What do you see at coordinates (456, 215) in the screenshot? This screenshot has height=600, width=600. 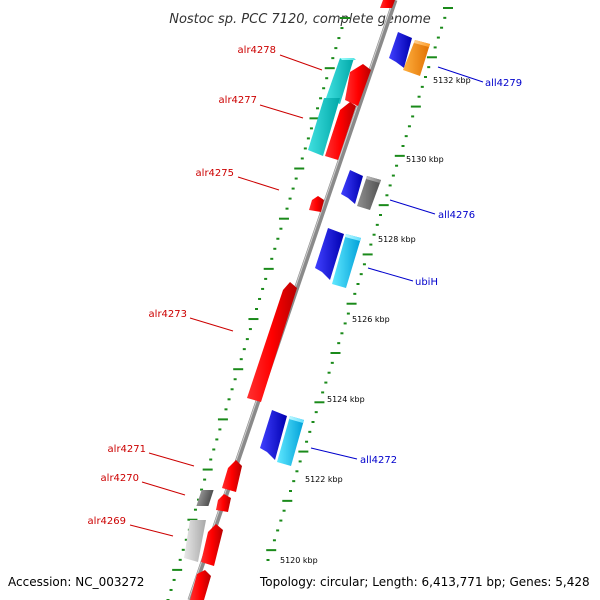 I see `gene-label-all4276: all4276` at bounding box center [456, 215].